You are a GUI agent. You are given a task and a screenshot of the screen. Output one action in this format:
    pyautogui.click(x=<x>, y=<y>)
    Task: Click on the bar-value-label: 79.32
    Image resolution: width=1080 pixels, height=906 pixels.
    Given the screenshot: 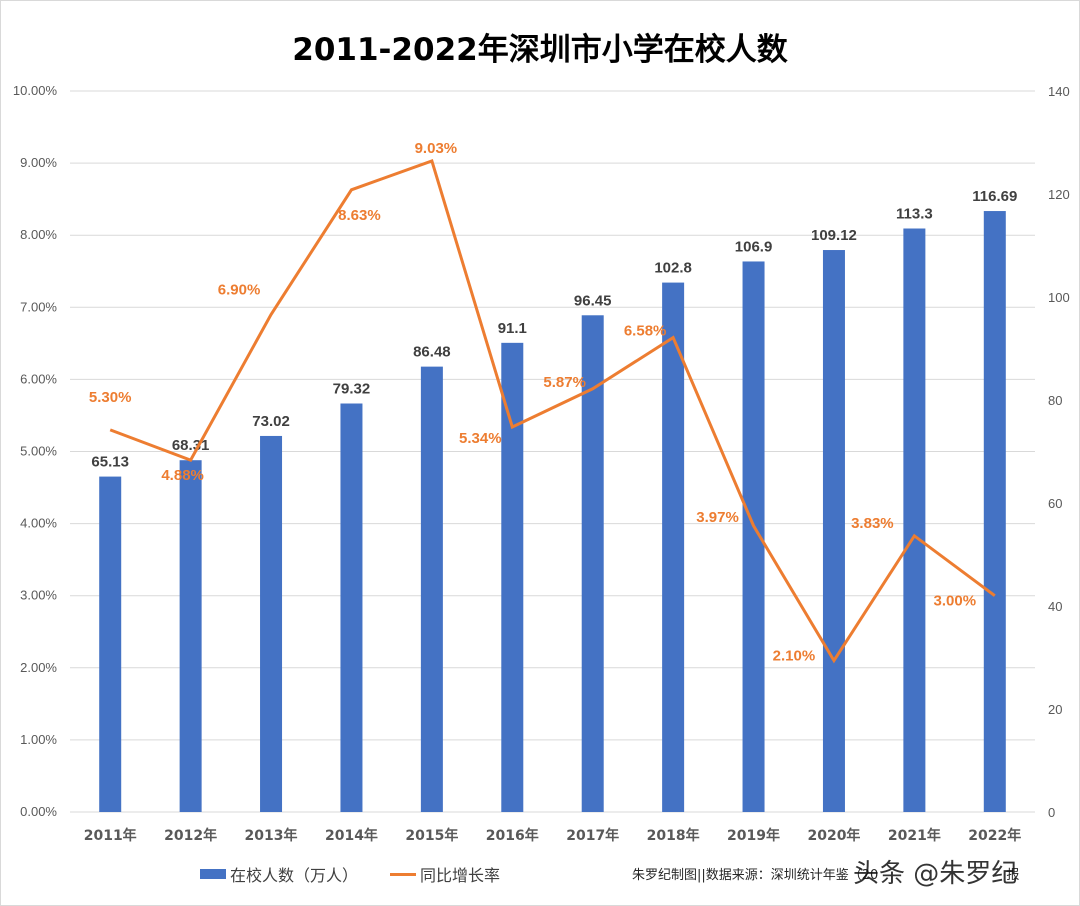 What is the action you would take?
    pyautogui.click(x=352, y=389)
    